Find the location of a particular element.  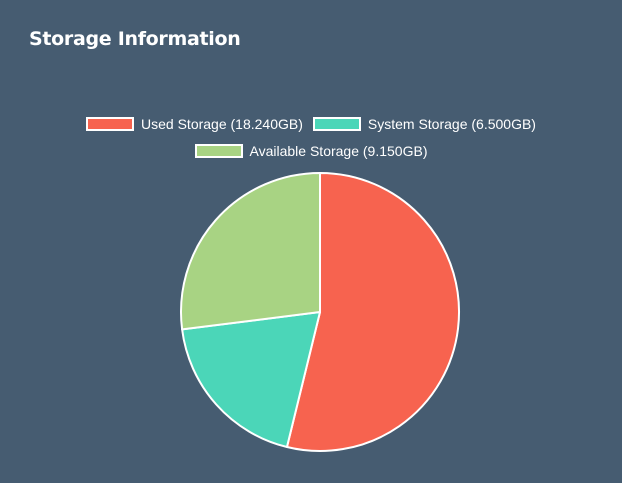

legend-swatch-available-storage is located at coordinates (218, 151).